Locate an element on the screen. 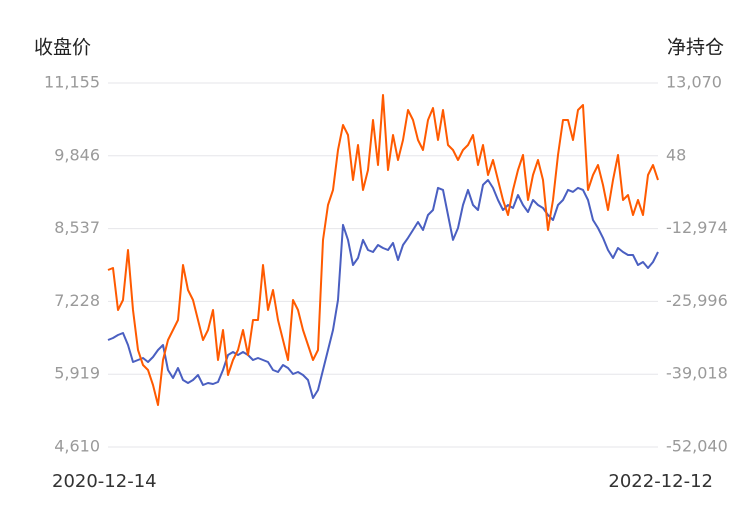  x-tick-label: 2020-12-14 is located at coordinates (104, 481).